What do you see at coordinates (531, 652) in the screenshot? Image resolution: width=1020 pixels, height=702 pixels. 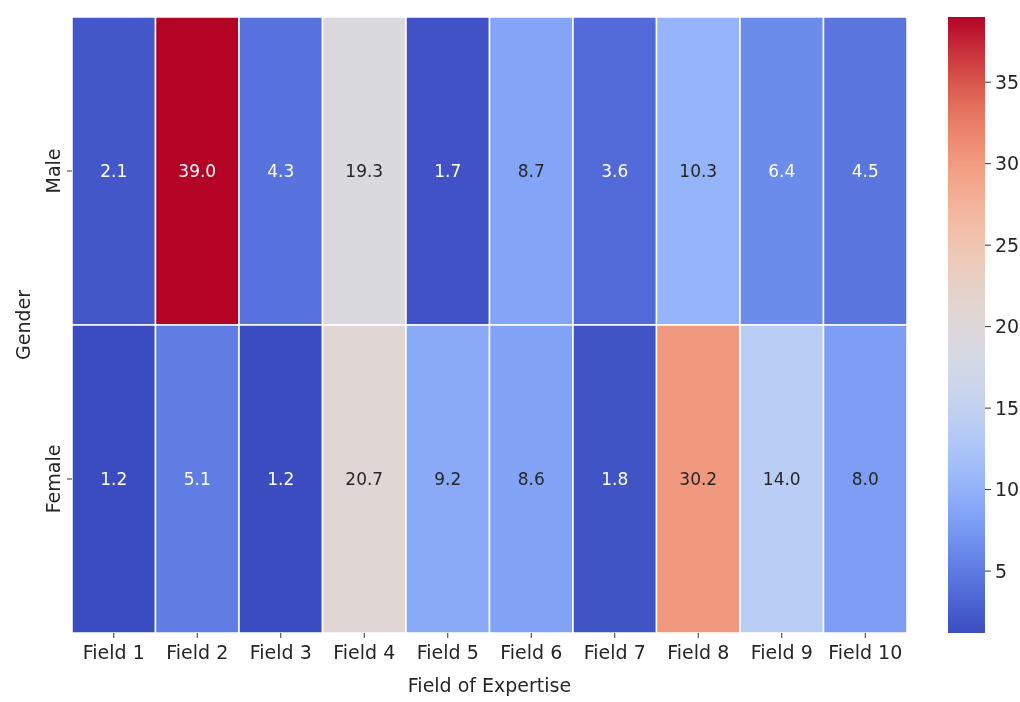 I see `x-tick-label: Field 6` at bounding box center [531, 652].